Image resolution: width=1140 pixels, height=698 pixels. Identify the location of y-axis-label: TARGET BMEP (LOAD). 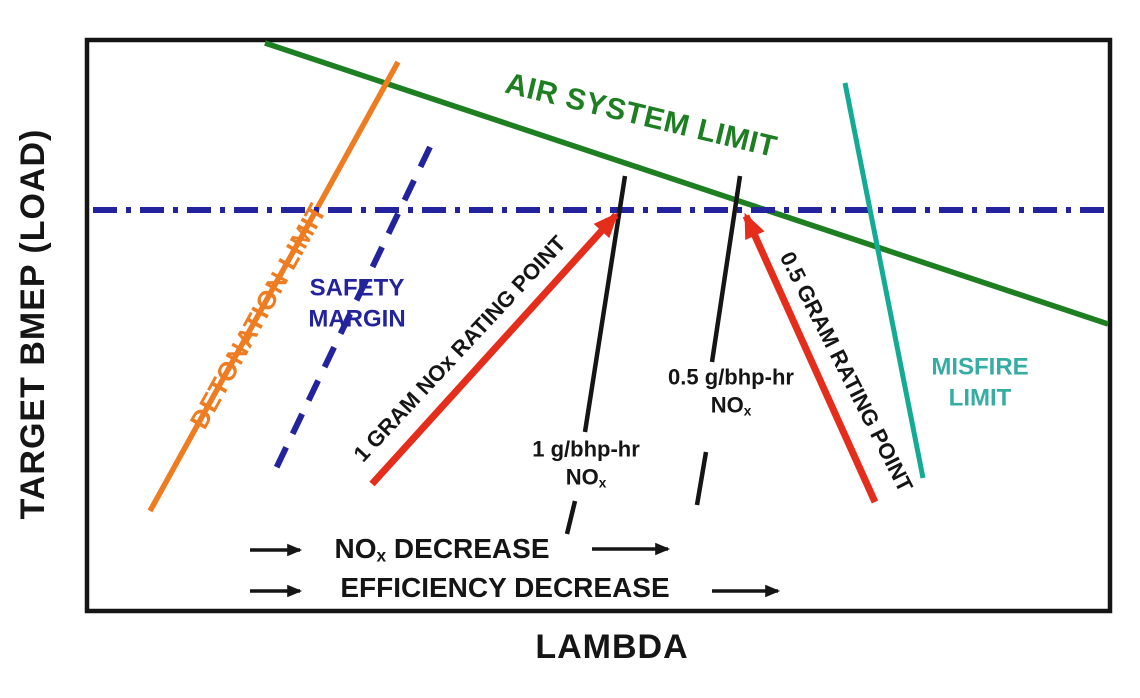
(33, 324).